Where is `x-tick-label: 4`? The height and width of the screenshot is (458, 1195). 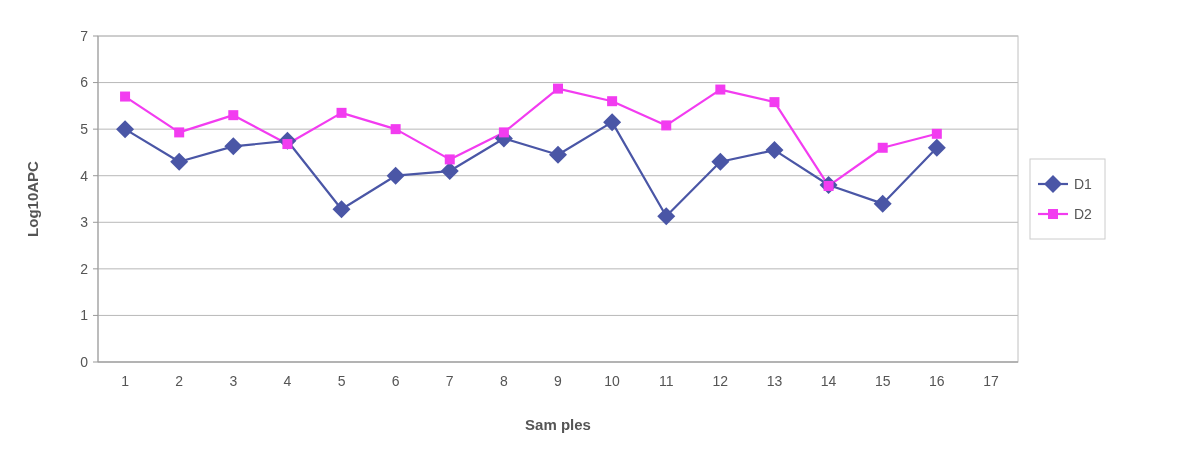
x-tick-label: 4 is located at coordinates (287, 381).